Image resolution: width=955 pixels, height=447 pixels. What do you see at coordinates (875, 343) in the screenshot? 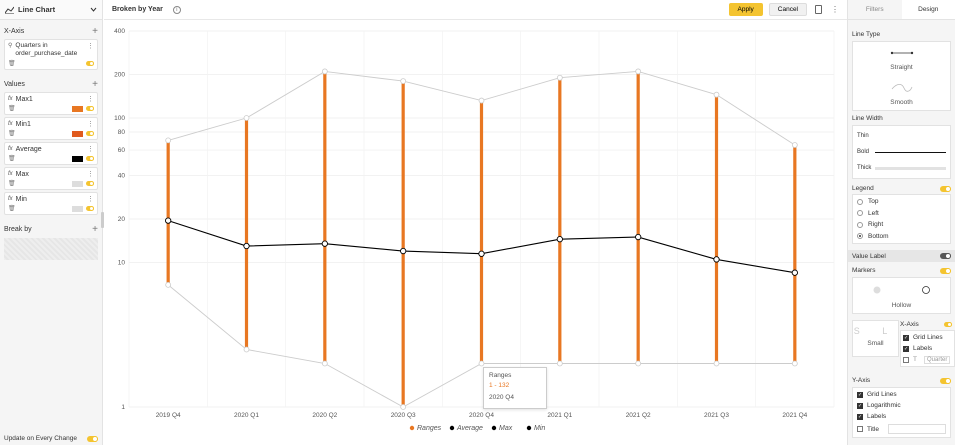
I see `marker-size-label: Small` at bounding box center [875, 343].